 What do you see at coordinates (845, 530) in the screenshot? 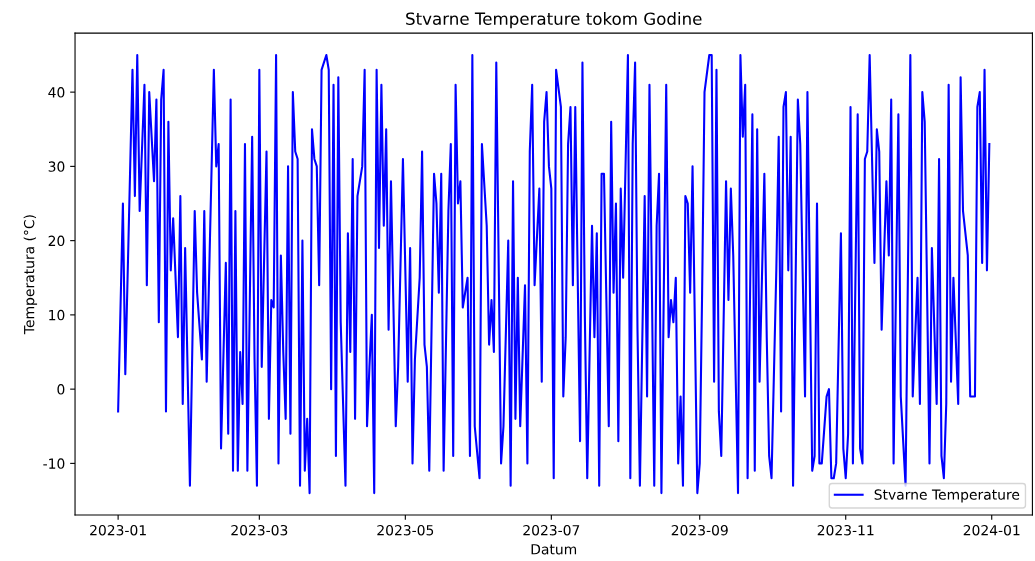
I see `x-tick-label: 2023-11` at bounding box center [845, 530].